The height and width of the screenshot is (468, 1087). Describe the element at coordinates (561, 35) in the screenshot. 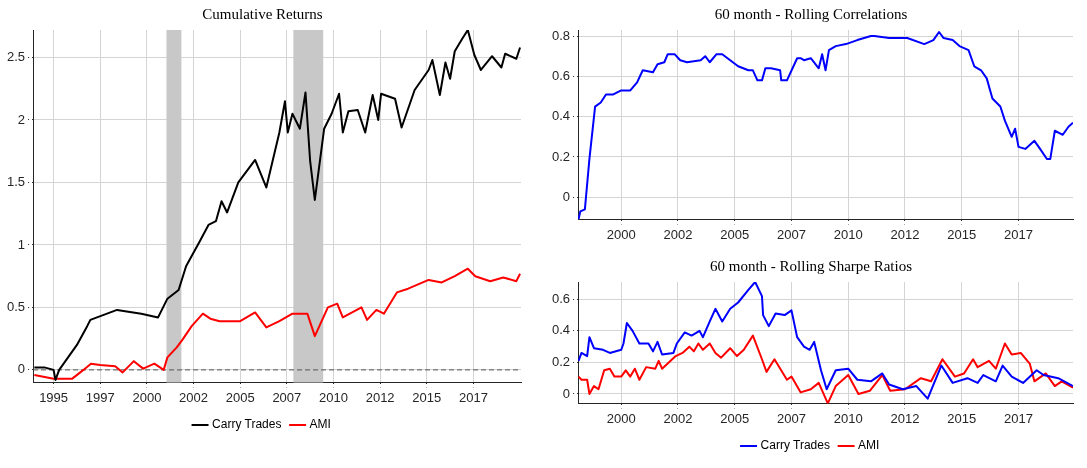

I see `y-tick-label: 0.8` at that location.